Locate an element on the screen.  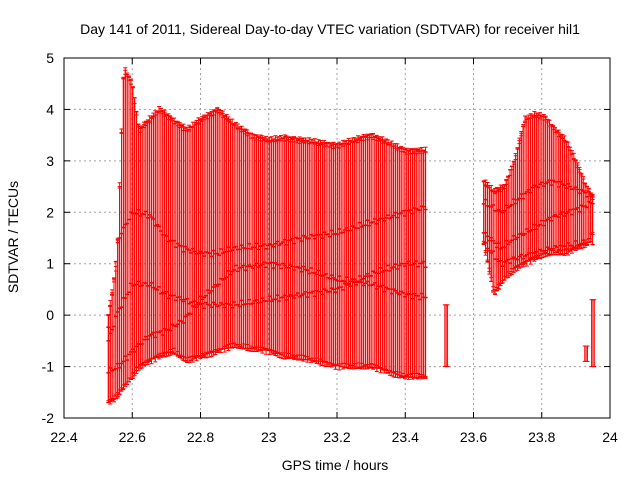
y-tick-label: 0 is located at coordinates (50, 315).